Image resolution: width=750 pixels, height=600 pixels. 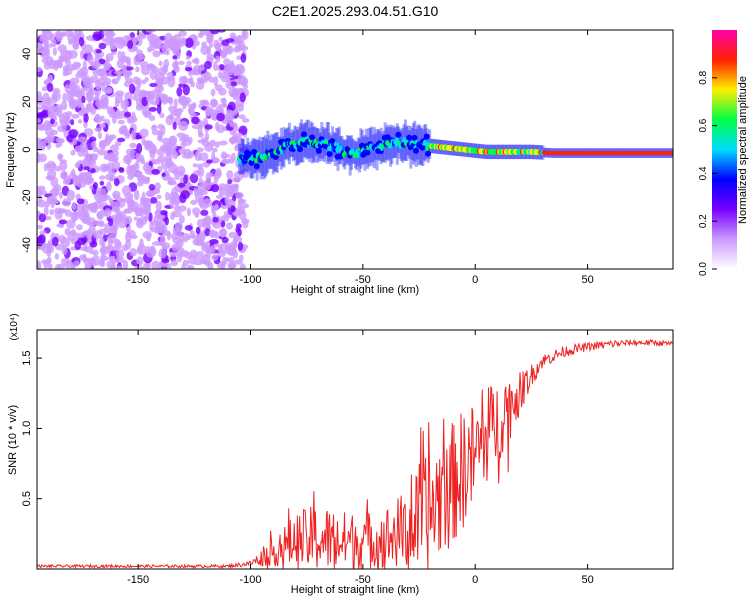 What do you see at coordinates (363, 580) in the screenshot?
I see `x-tick-label: -50` at bounding box center [363, 580].